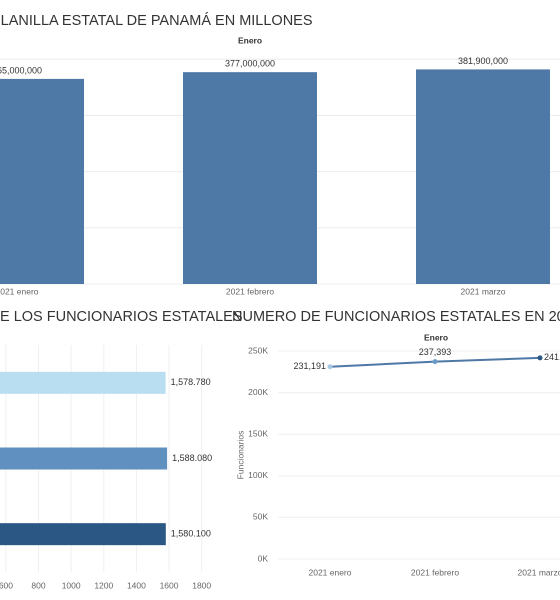 The height and width of the screenshot is (600, 560). Describe the element at coordinates (103, 585) in the screenshot. I see `x-tick-label: 1200` at that location.